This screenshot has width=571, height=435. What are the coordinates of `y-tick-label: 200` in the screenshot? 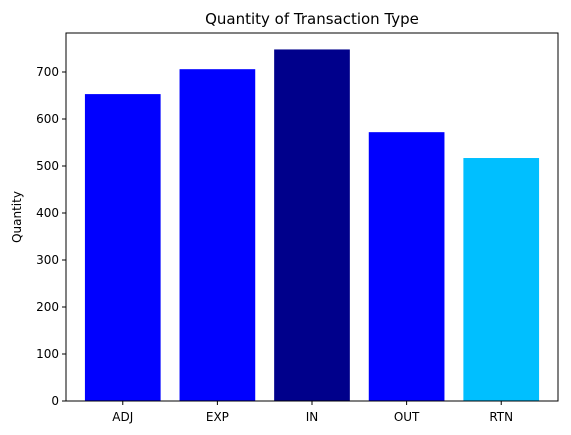 It's located at (47, 307).